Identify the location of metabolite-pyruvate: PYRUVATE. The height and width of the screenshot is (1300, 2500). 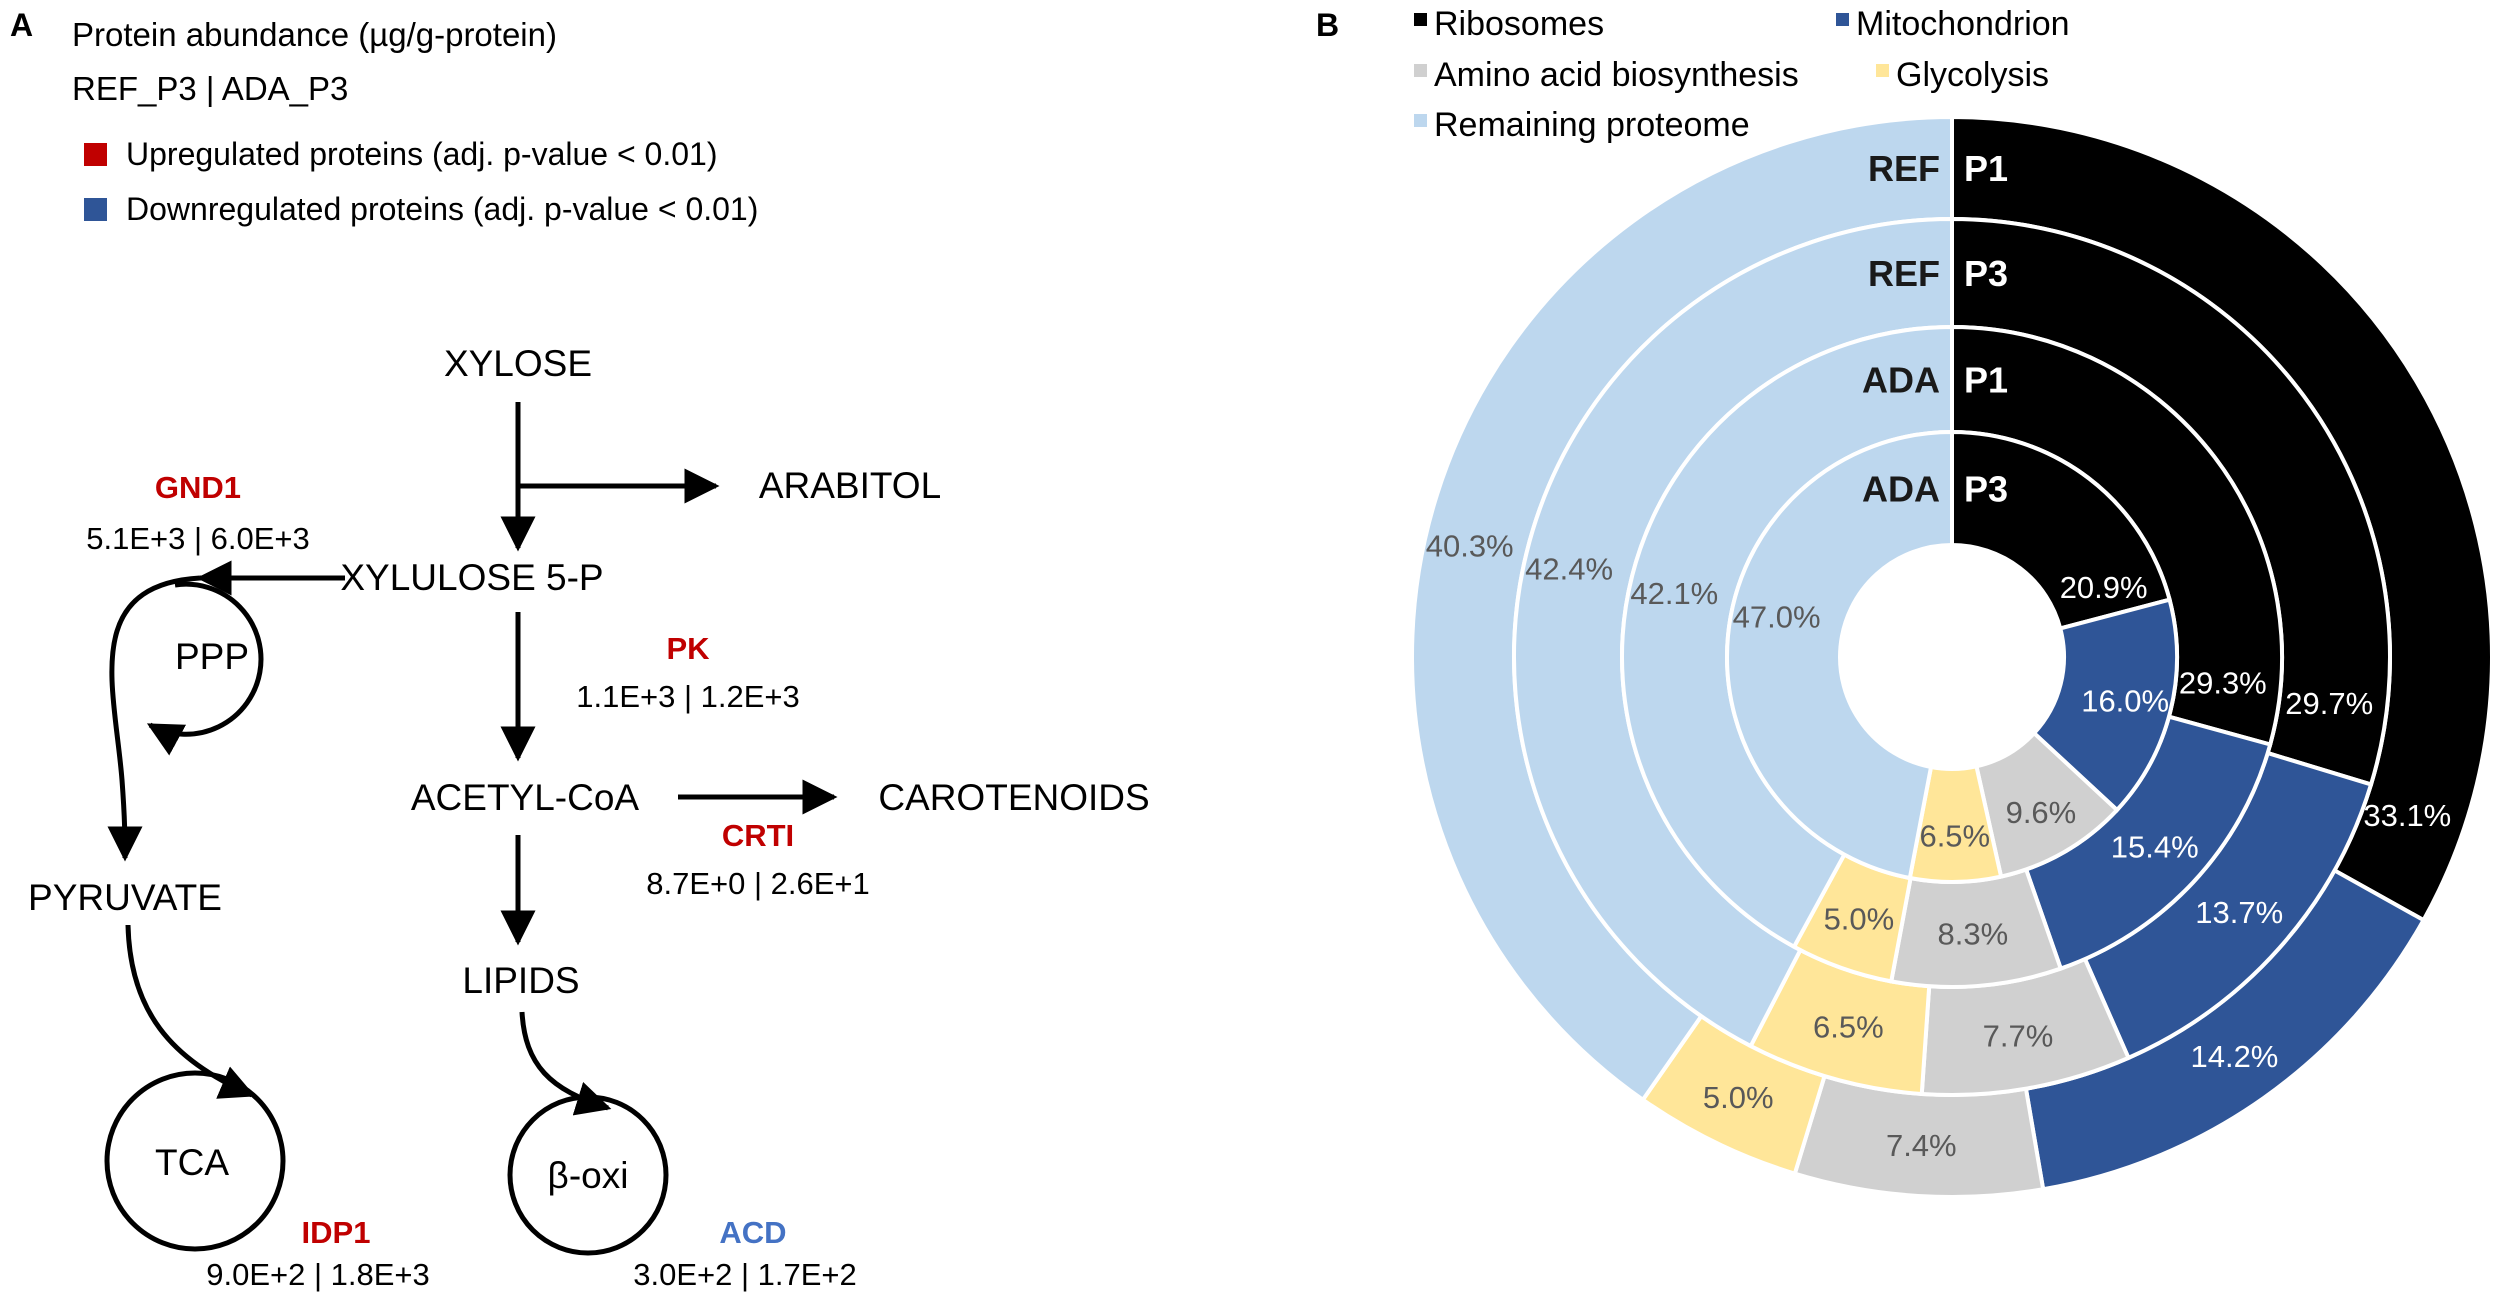
(125, 897).